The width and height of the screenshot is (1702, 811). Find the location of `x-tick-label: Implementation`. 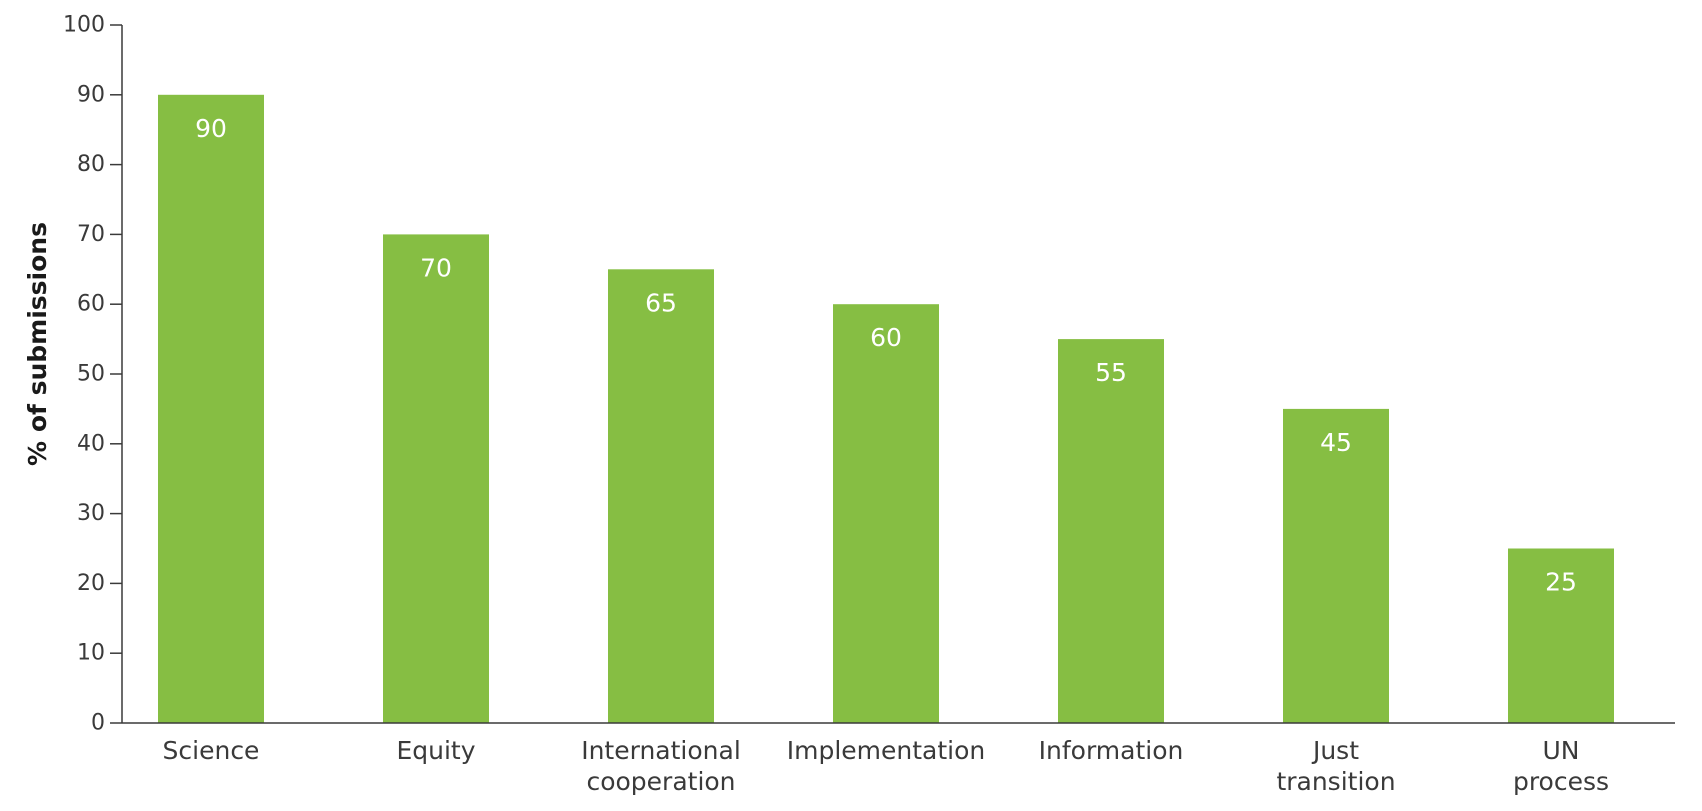

x-tick-label: Implementation is located at coordinates (886, 750).